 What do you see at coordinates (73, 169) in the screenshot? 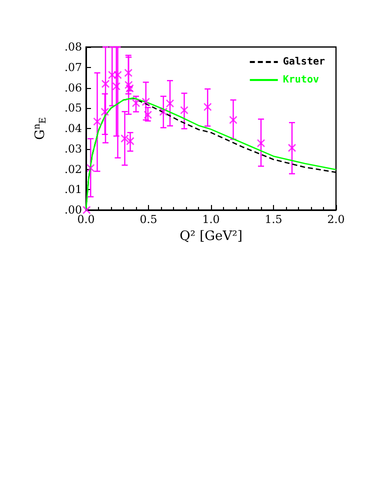
I see `y-tick-label: .02` at bounding box center [73, 169].